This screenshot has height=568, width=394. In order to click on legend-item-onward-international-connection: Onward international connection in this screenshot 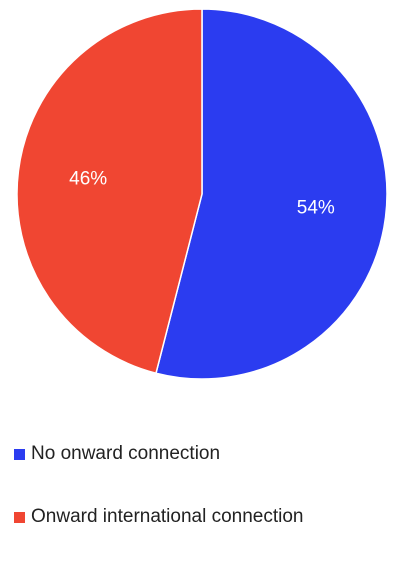, I will do `click(204, 517)`.